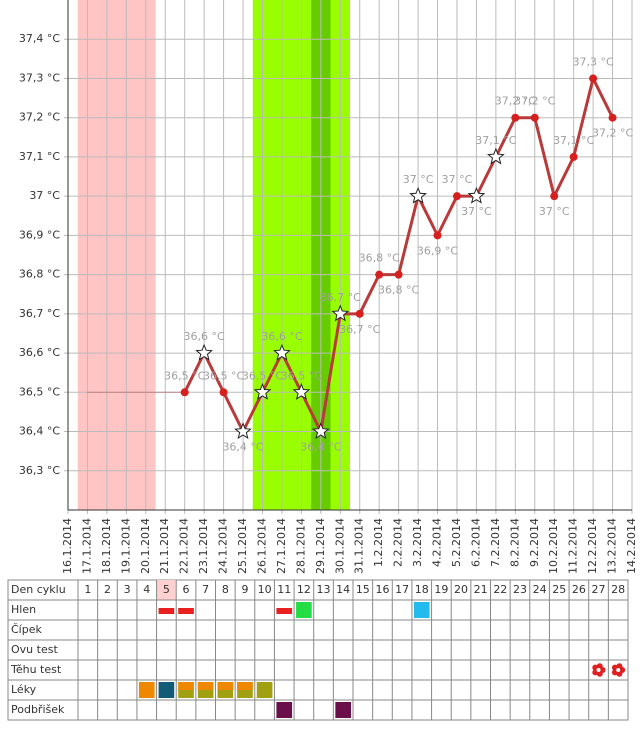 The width and height of the screenshot is (640, 740). Describe the element at coordinates (340, 297) in the screenshot. I see `value-label: 36,7 °C` at that location.